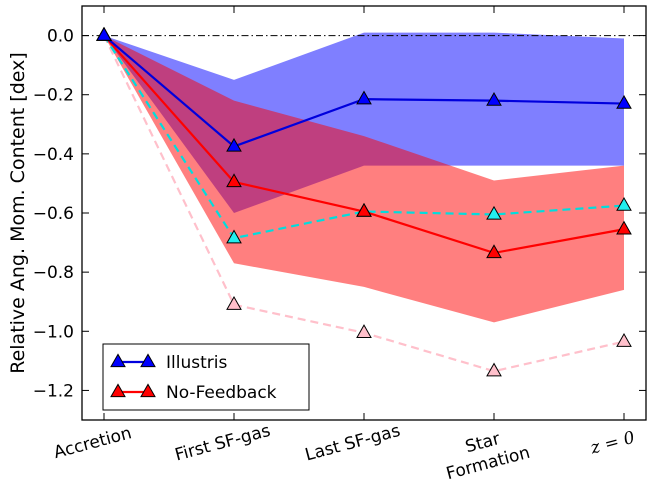 The height and width of the screenshot is (501, 655). Describe the element at coordinates (53, 155) in the screenshot. I see `y-tick-label: −0.4` at that location.